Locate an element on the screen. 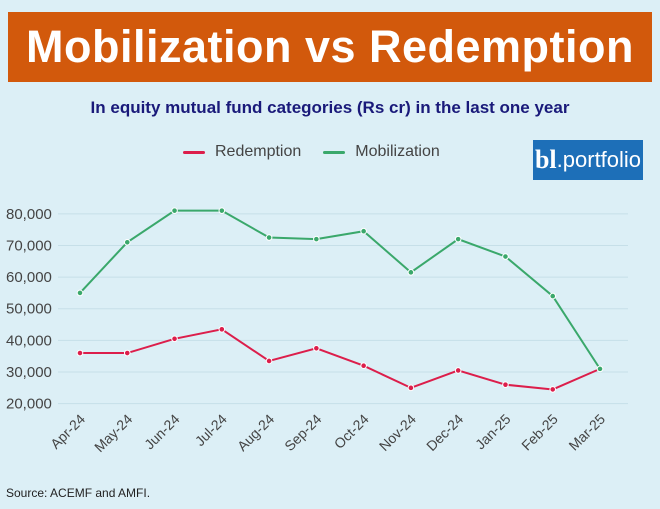 This screenshot has width=660, height=509. y-tick-label: 30,000 is located at coordinates (29, 372).